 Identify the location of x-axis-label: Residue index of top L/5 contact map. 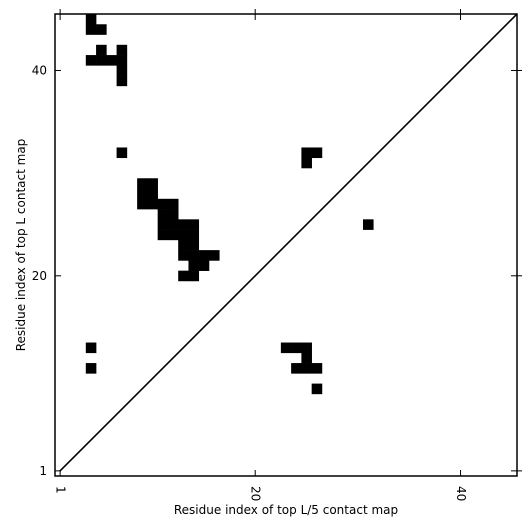
(286, 510).